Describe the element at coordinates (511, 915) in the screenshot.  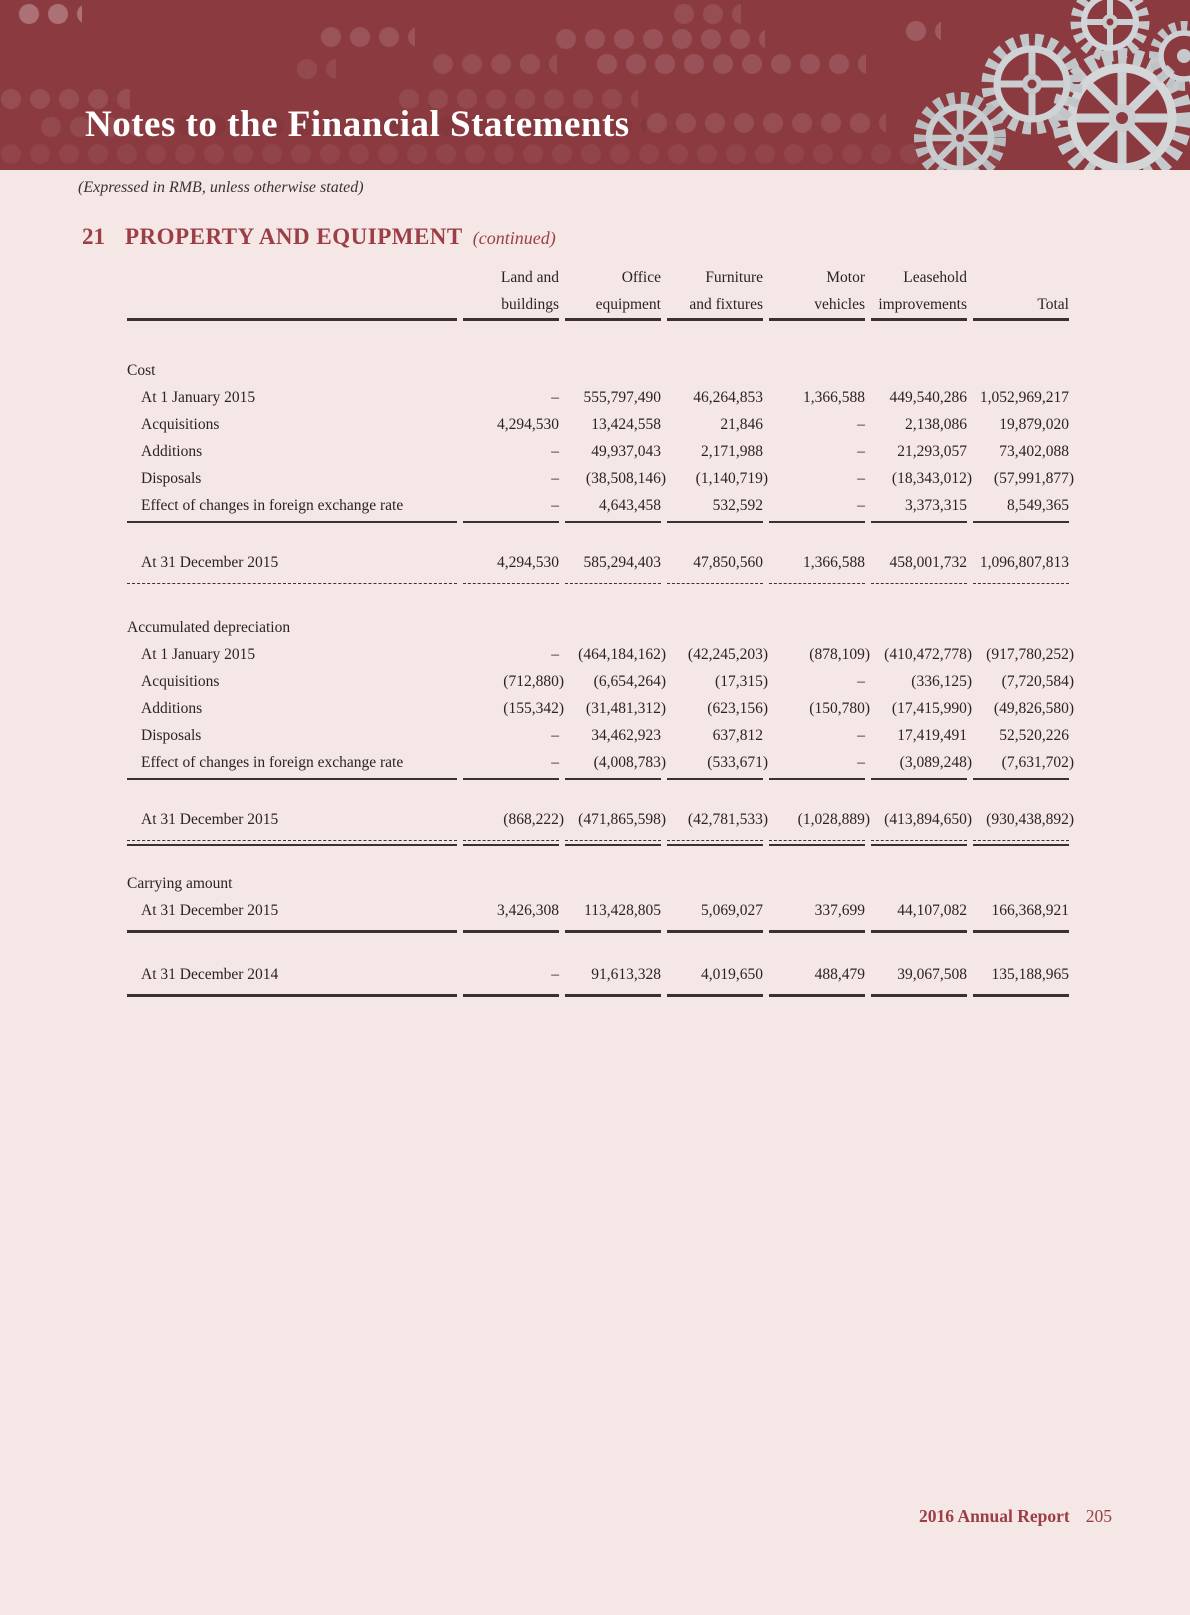
I see `cell-value: 3,426,308` at that location.